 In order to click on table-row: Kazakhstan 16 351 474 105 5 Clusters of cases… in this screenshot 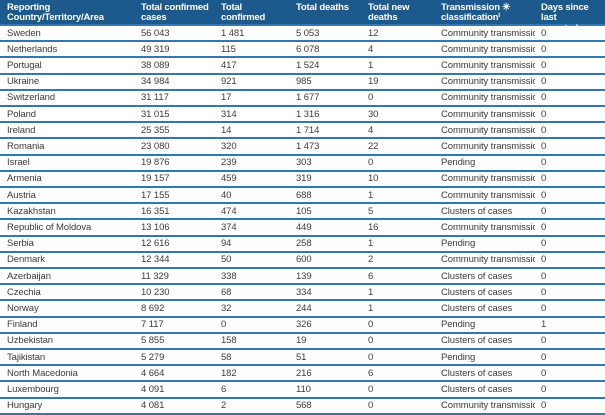, I will do `click(302, 212)`.